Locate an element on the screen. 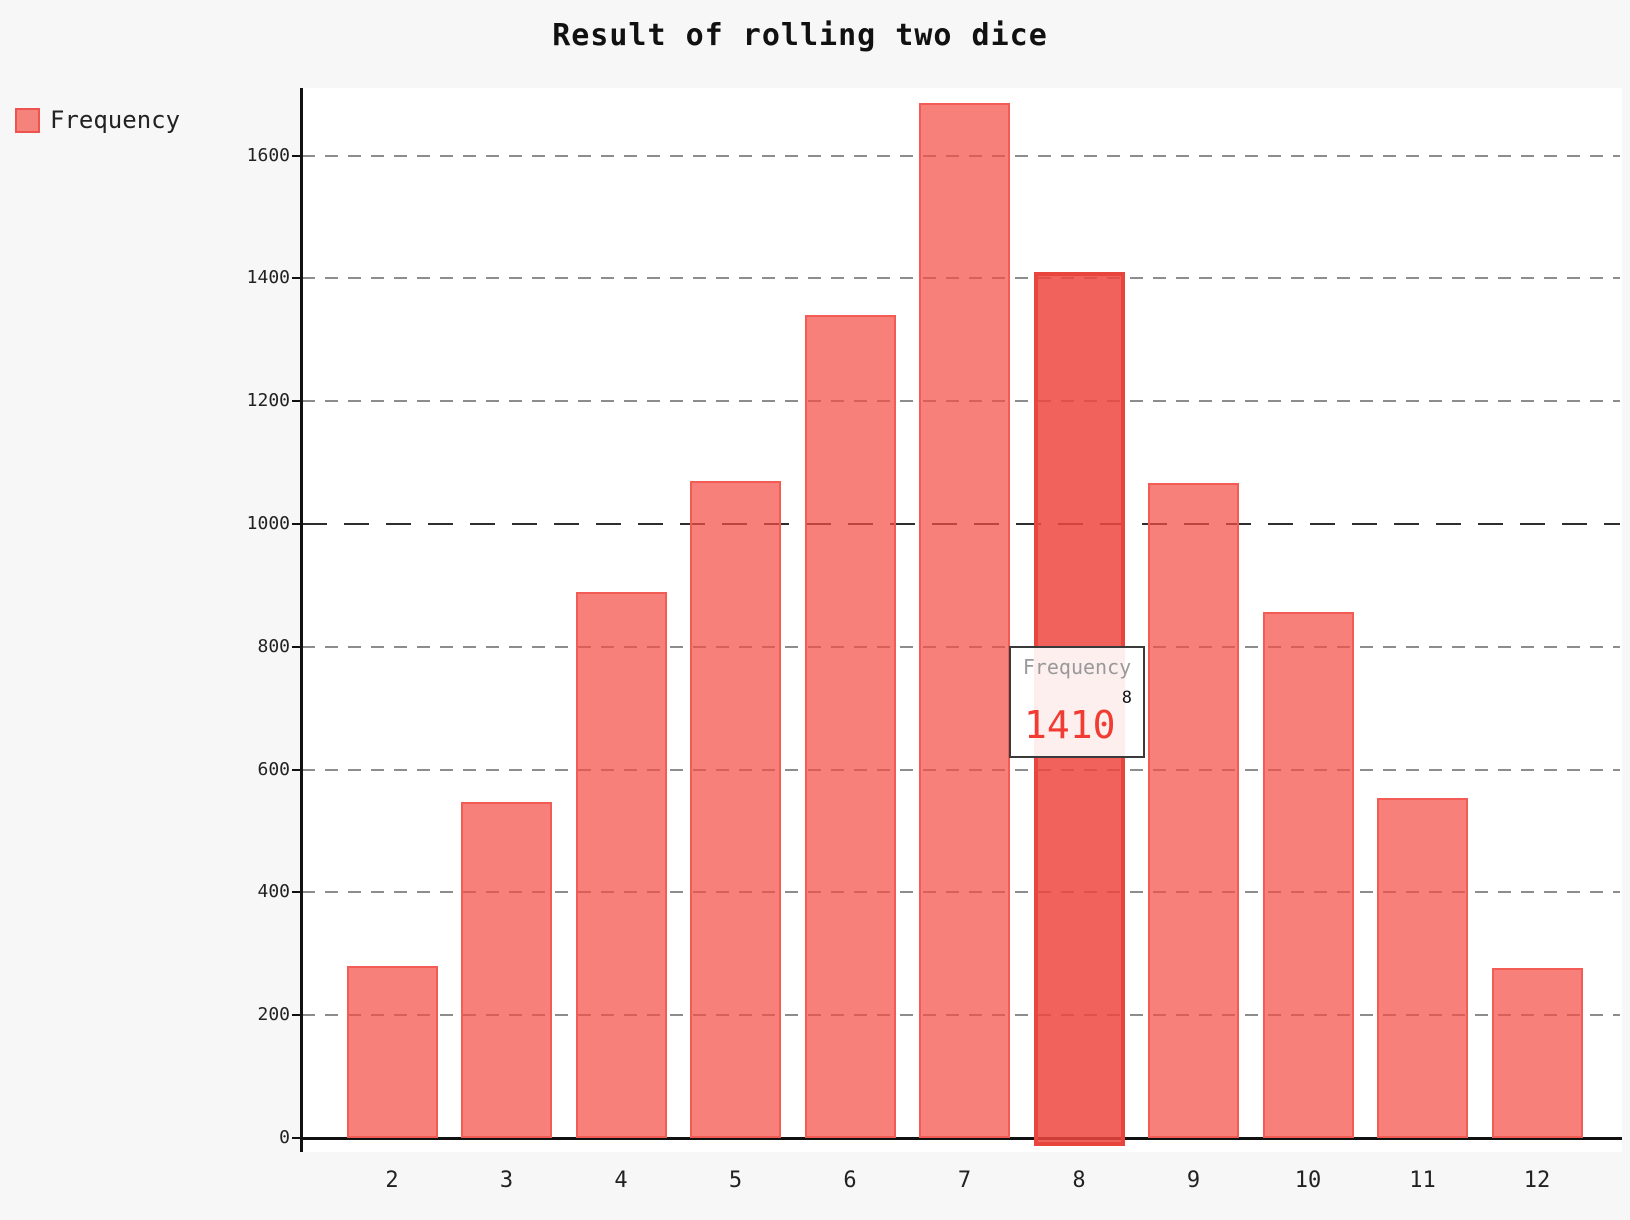 The width and height of the screenshot is (1630, 1220). legend-swatch-icon is located at coordinates (27, 120).